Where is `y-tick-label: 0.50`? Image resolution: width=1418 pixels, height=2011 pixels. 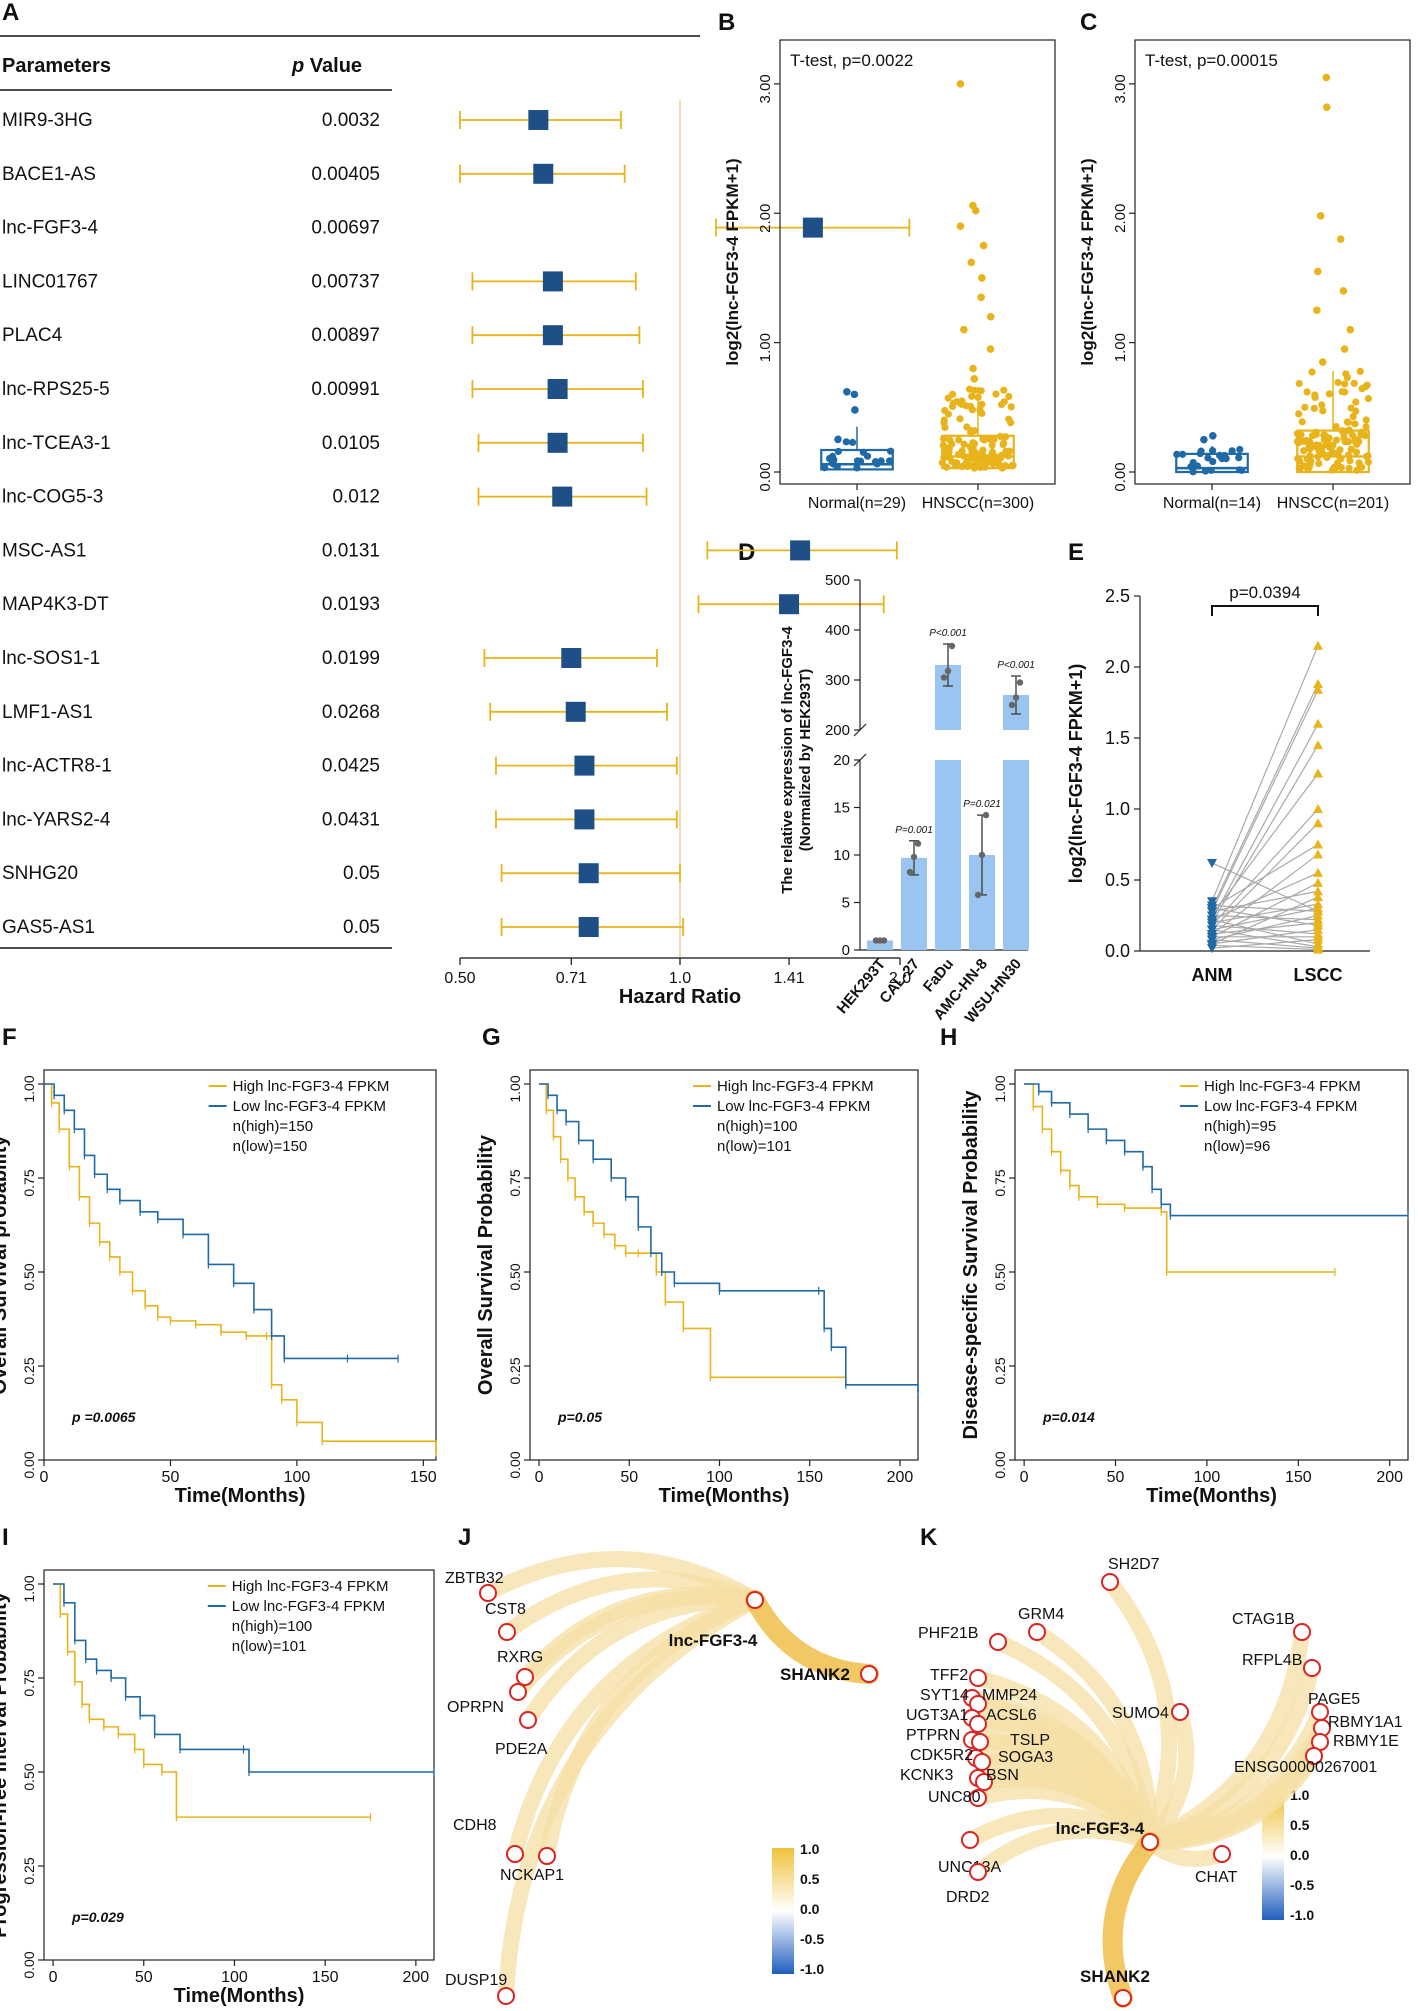
y-tick-label: 0.50 is located at coordinates (29, 1776).